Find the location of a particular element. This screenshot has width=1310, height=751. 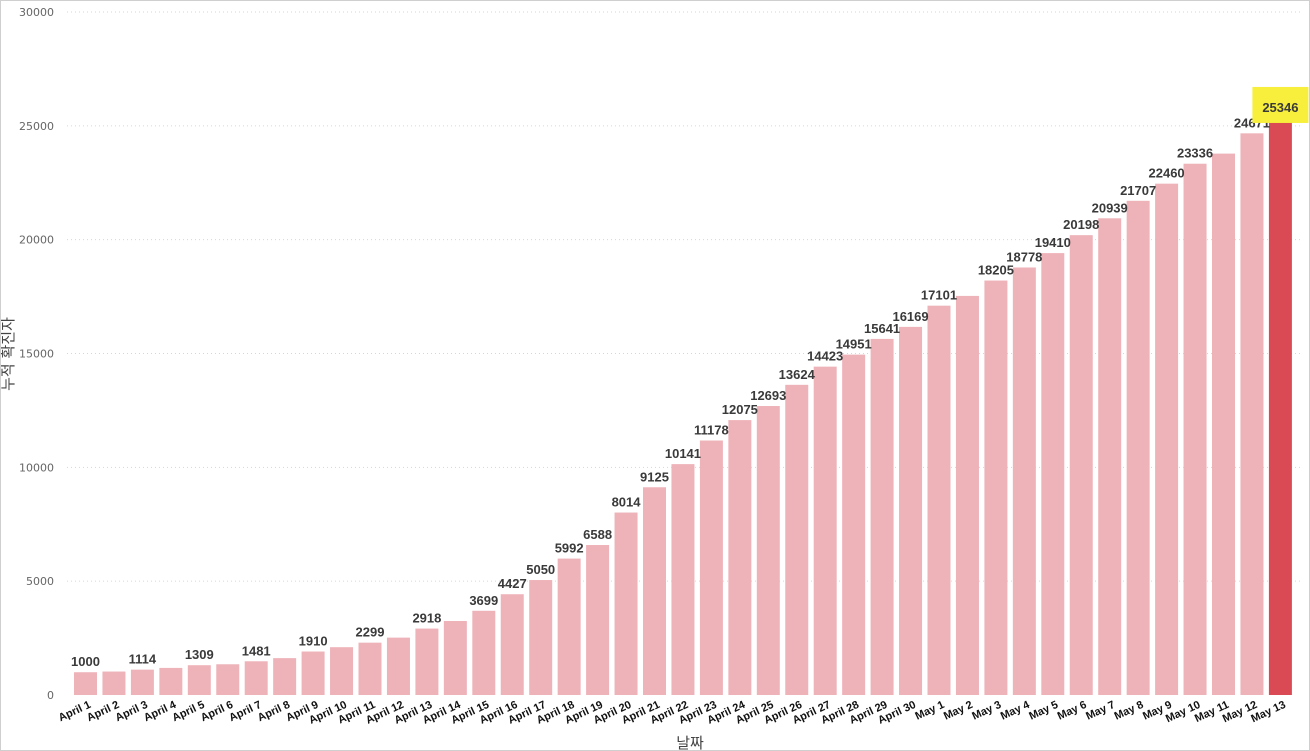

data-label: 12693 is located at coordinates (768, 395).